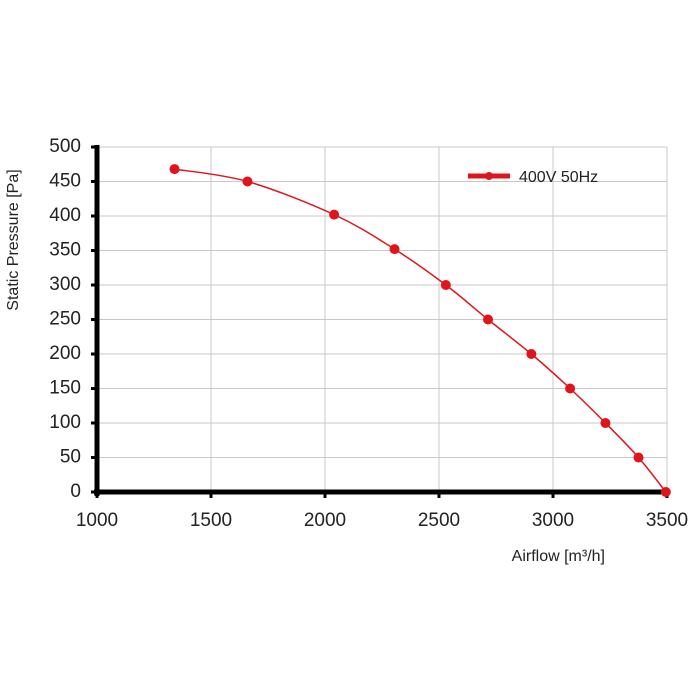  I want to click on x-tick-label: 1500, so click(211, 520).